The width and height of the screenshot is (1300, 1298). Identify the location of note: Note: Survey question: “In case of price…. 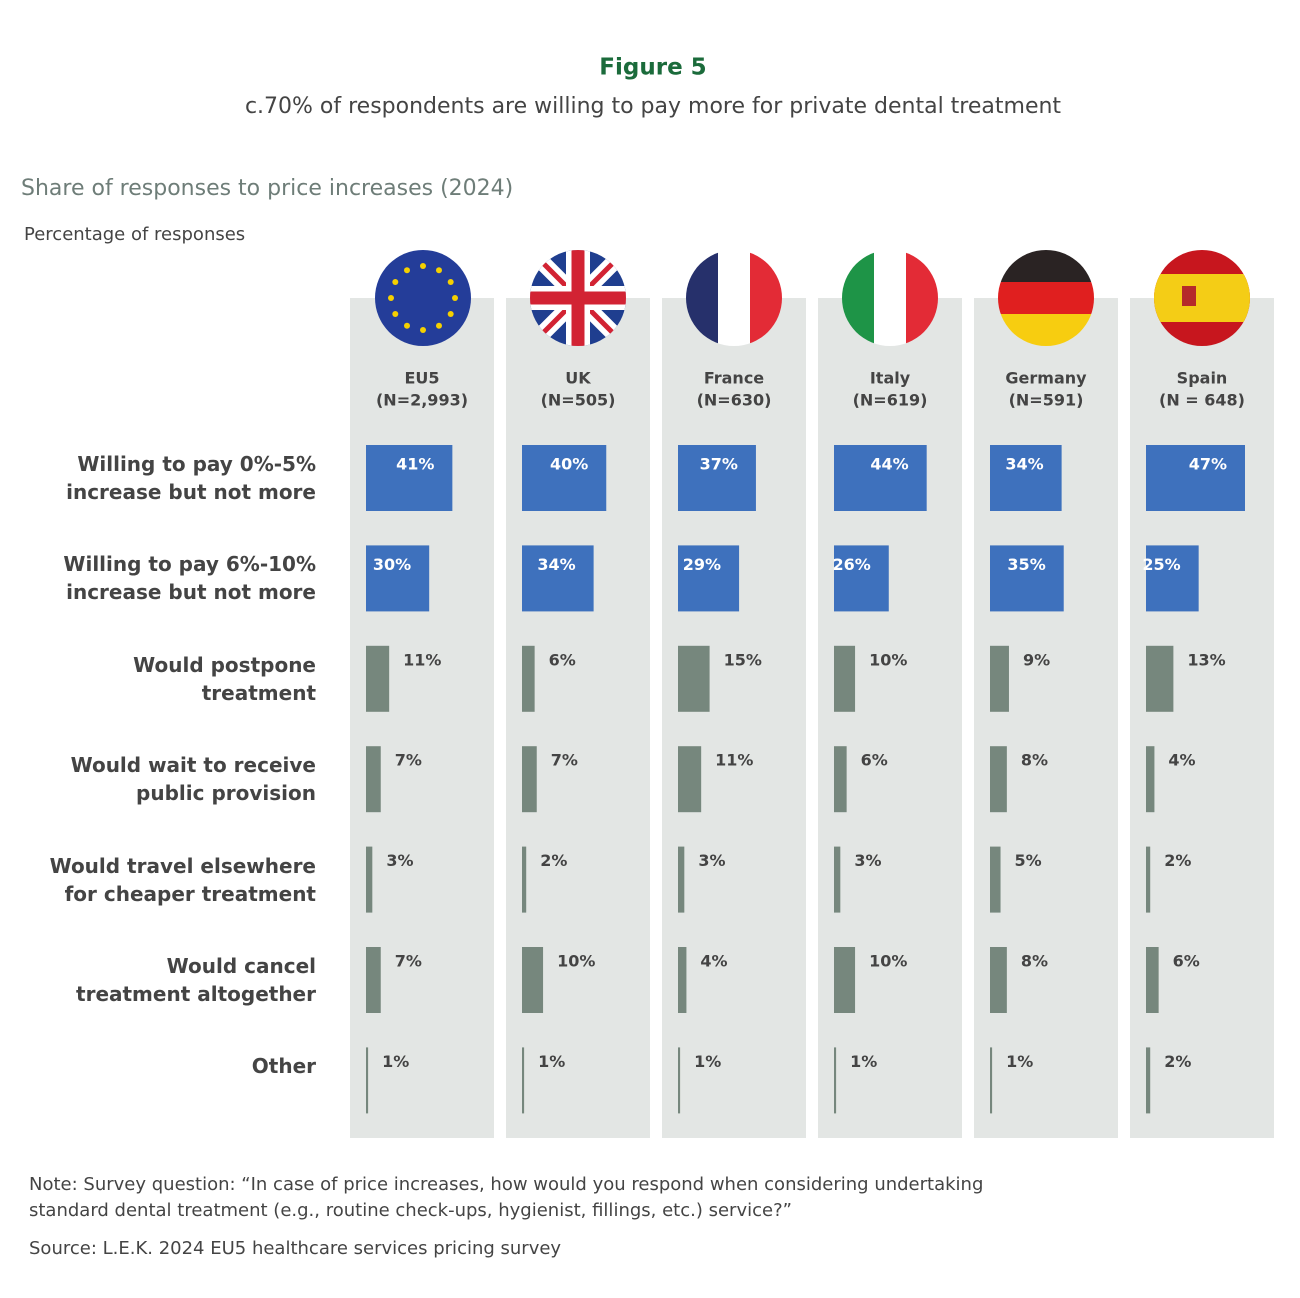
(506, 1197).